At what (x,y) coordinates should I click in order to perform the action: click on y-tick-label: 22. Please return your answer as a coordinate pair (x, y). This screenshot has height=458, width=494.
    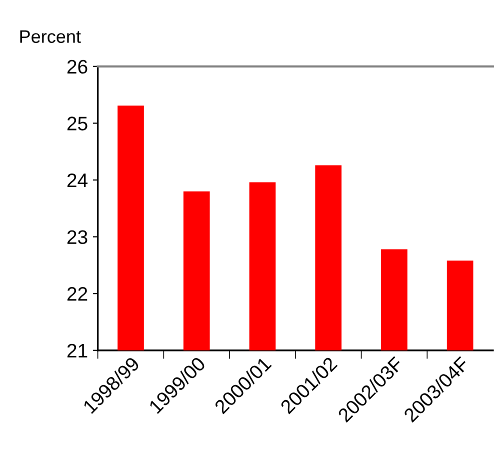
    Looking at the image, I should click on (77, 294).